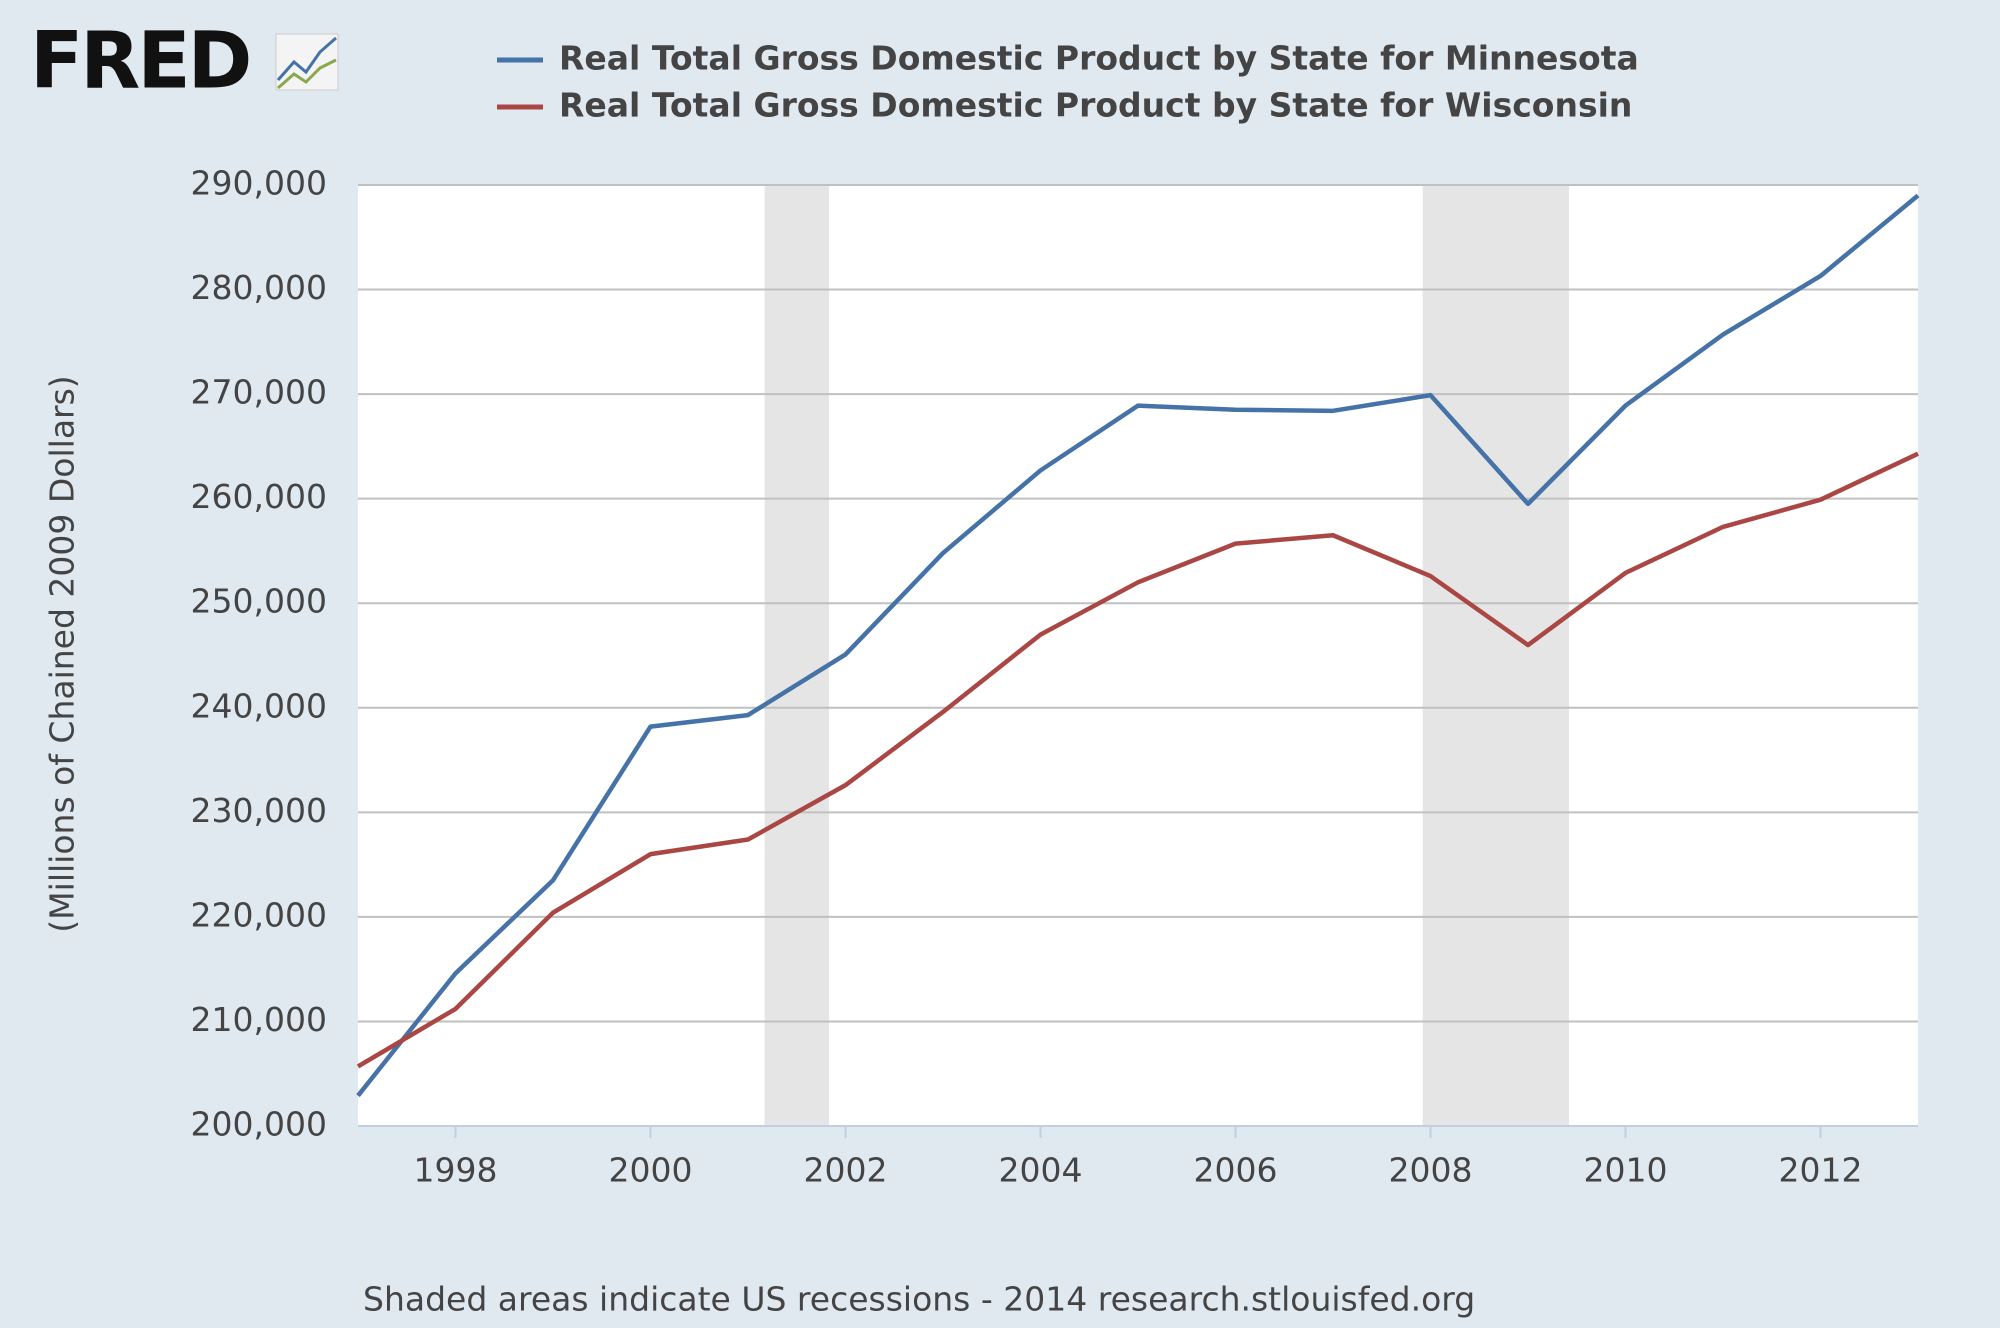 This screenshot has width=2000, height=1328. I want to click on x-tick-label: 2002, so click(846, 1170).